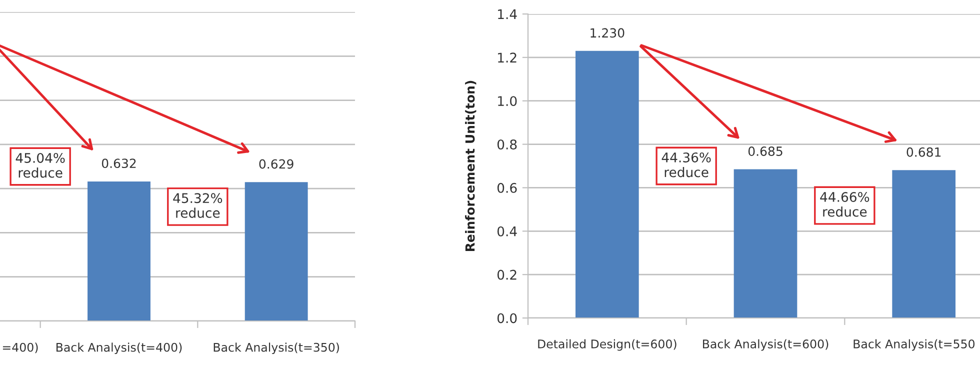 The width and height of the screenshot is (980, 365). Describe the element at coordinates (607, 345) in the screenshot. I see `x-tick-label: Detailed Design(t=600)` at that location.